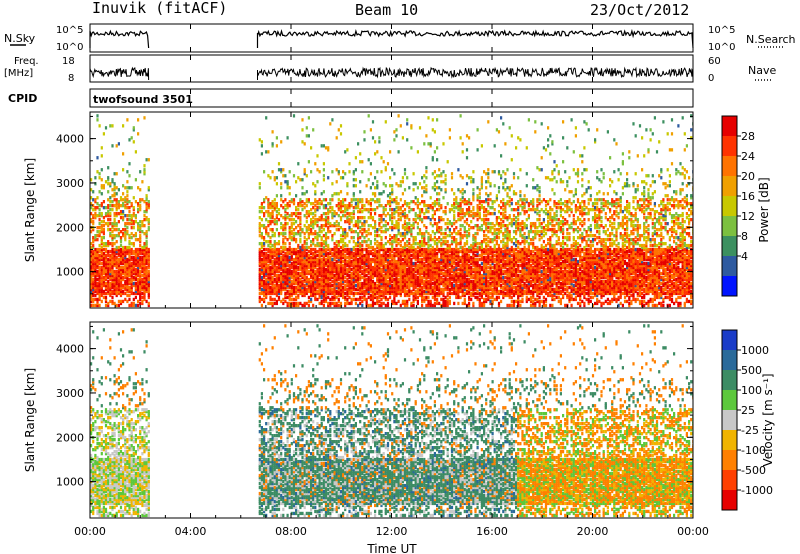 The image size is (800, 554). I want to click on colorbar-tick-label: 20, so click(748, 176).